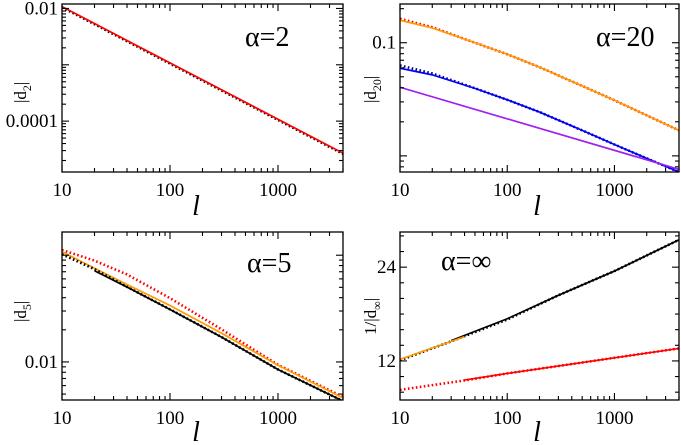 The width and height of the screenshot is (681, 445). I want to click on series-lower-data, so click(539, 118).